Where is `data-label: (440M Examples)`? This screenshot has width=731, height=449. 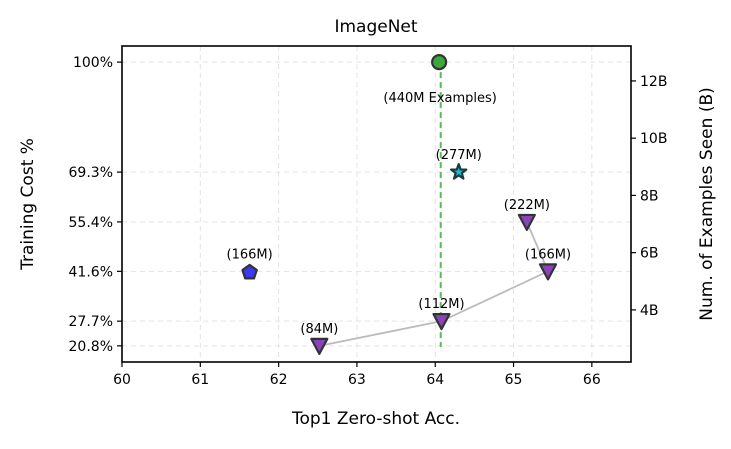 data-label: (440M Examples) is located at coordinates (439, 98).